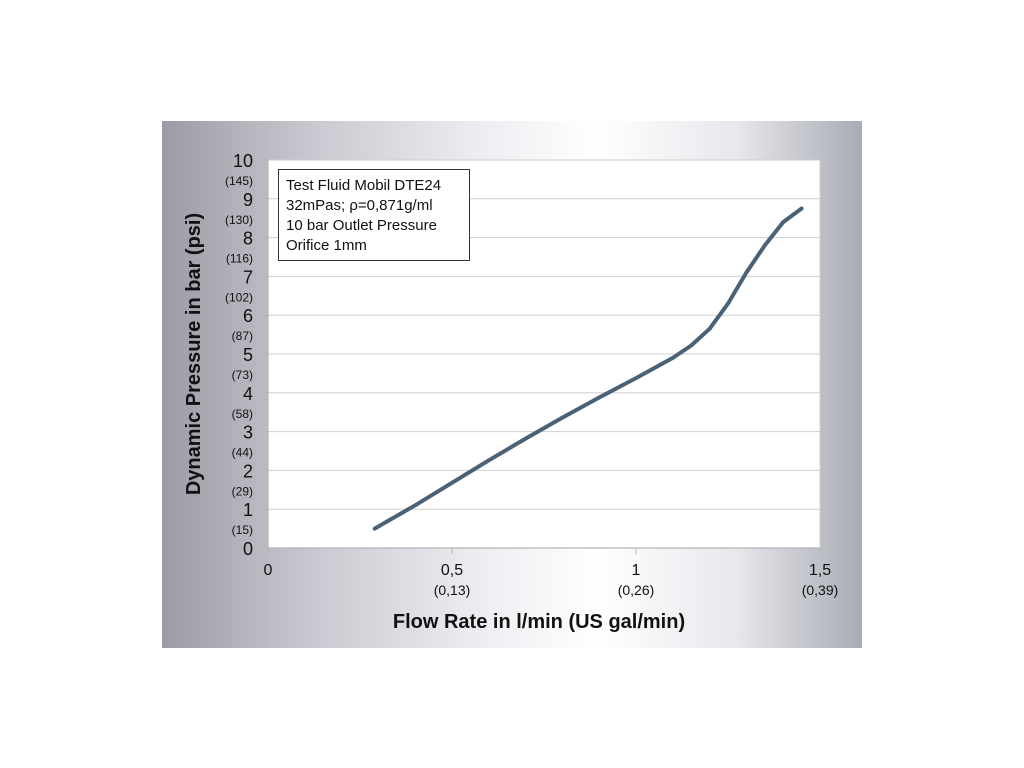 This screenshot has height=768, width=1024. Describe the element at coordinates (248, 510) in the screenshot. I see `y-tick-label-1: 1` at that location.